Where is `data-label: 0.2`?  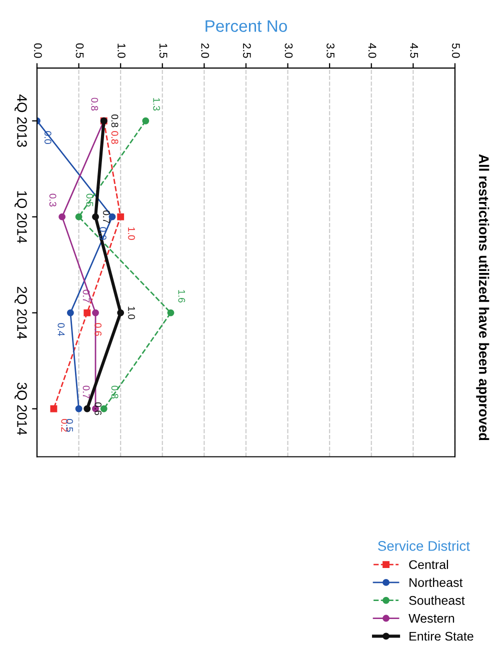 data-label: 0.2 is located at coordinates (64, 425).